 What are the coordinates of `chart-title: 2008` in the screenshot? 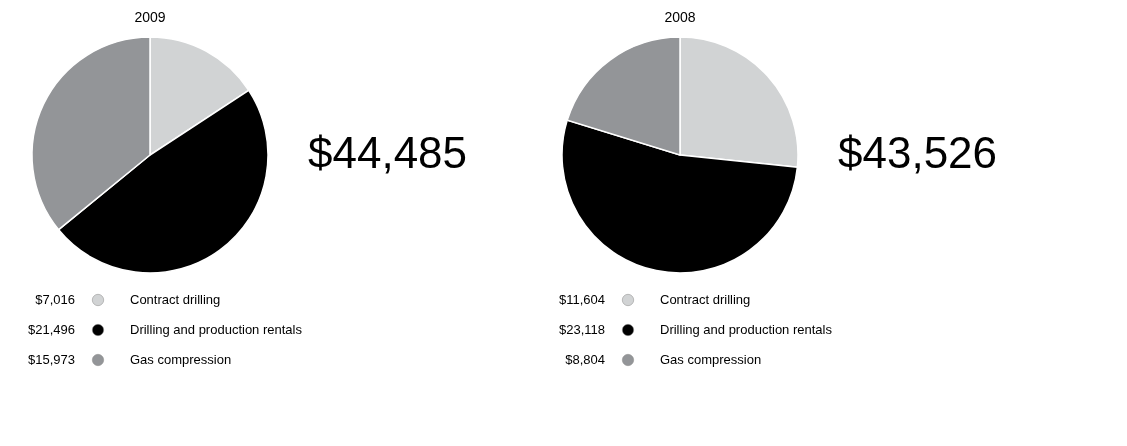 It's located at (680, 17).